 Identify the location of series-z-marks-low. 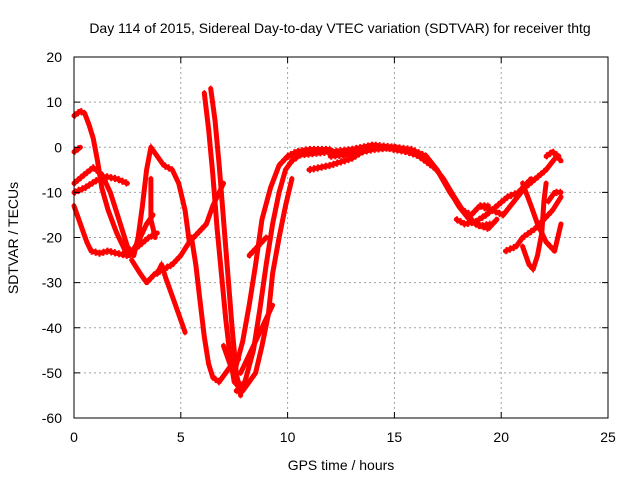
(552, 157).